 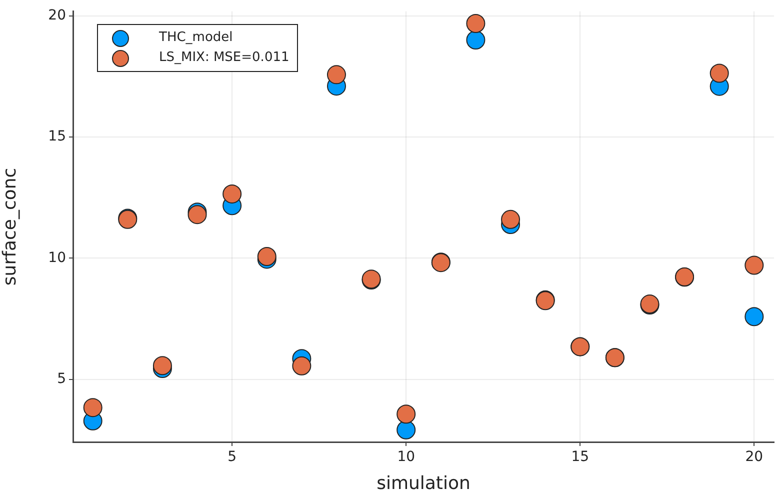 What do you see at coordinates (57, 15) in the screenshot?
I see `y-tick-label: 20` at bounding box center [57, 15].